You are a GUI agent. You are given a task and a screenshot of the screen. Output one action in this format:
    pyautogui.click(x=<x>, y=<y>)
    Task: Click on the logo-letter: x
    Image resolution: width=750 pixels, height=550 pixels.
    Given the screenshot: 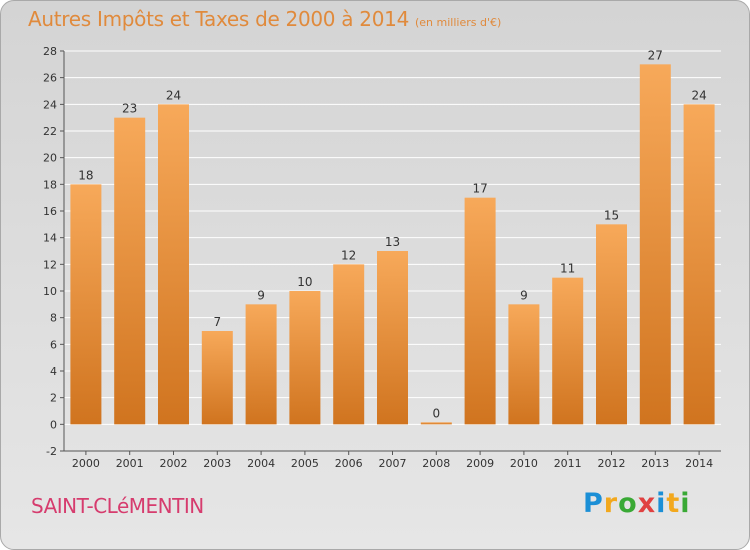 What is the action you would take?
    pyautogui.click(x=647, y=503)
    